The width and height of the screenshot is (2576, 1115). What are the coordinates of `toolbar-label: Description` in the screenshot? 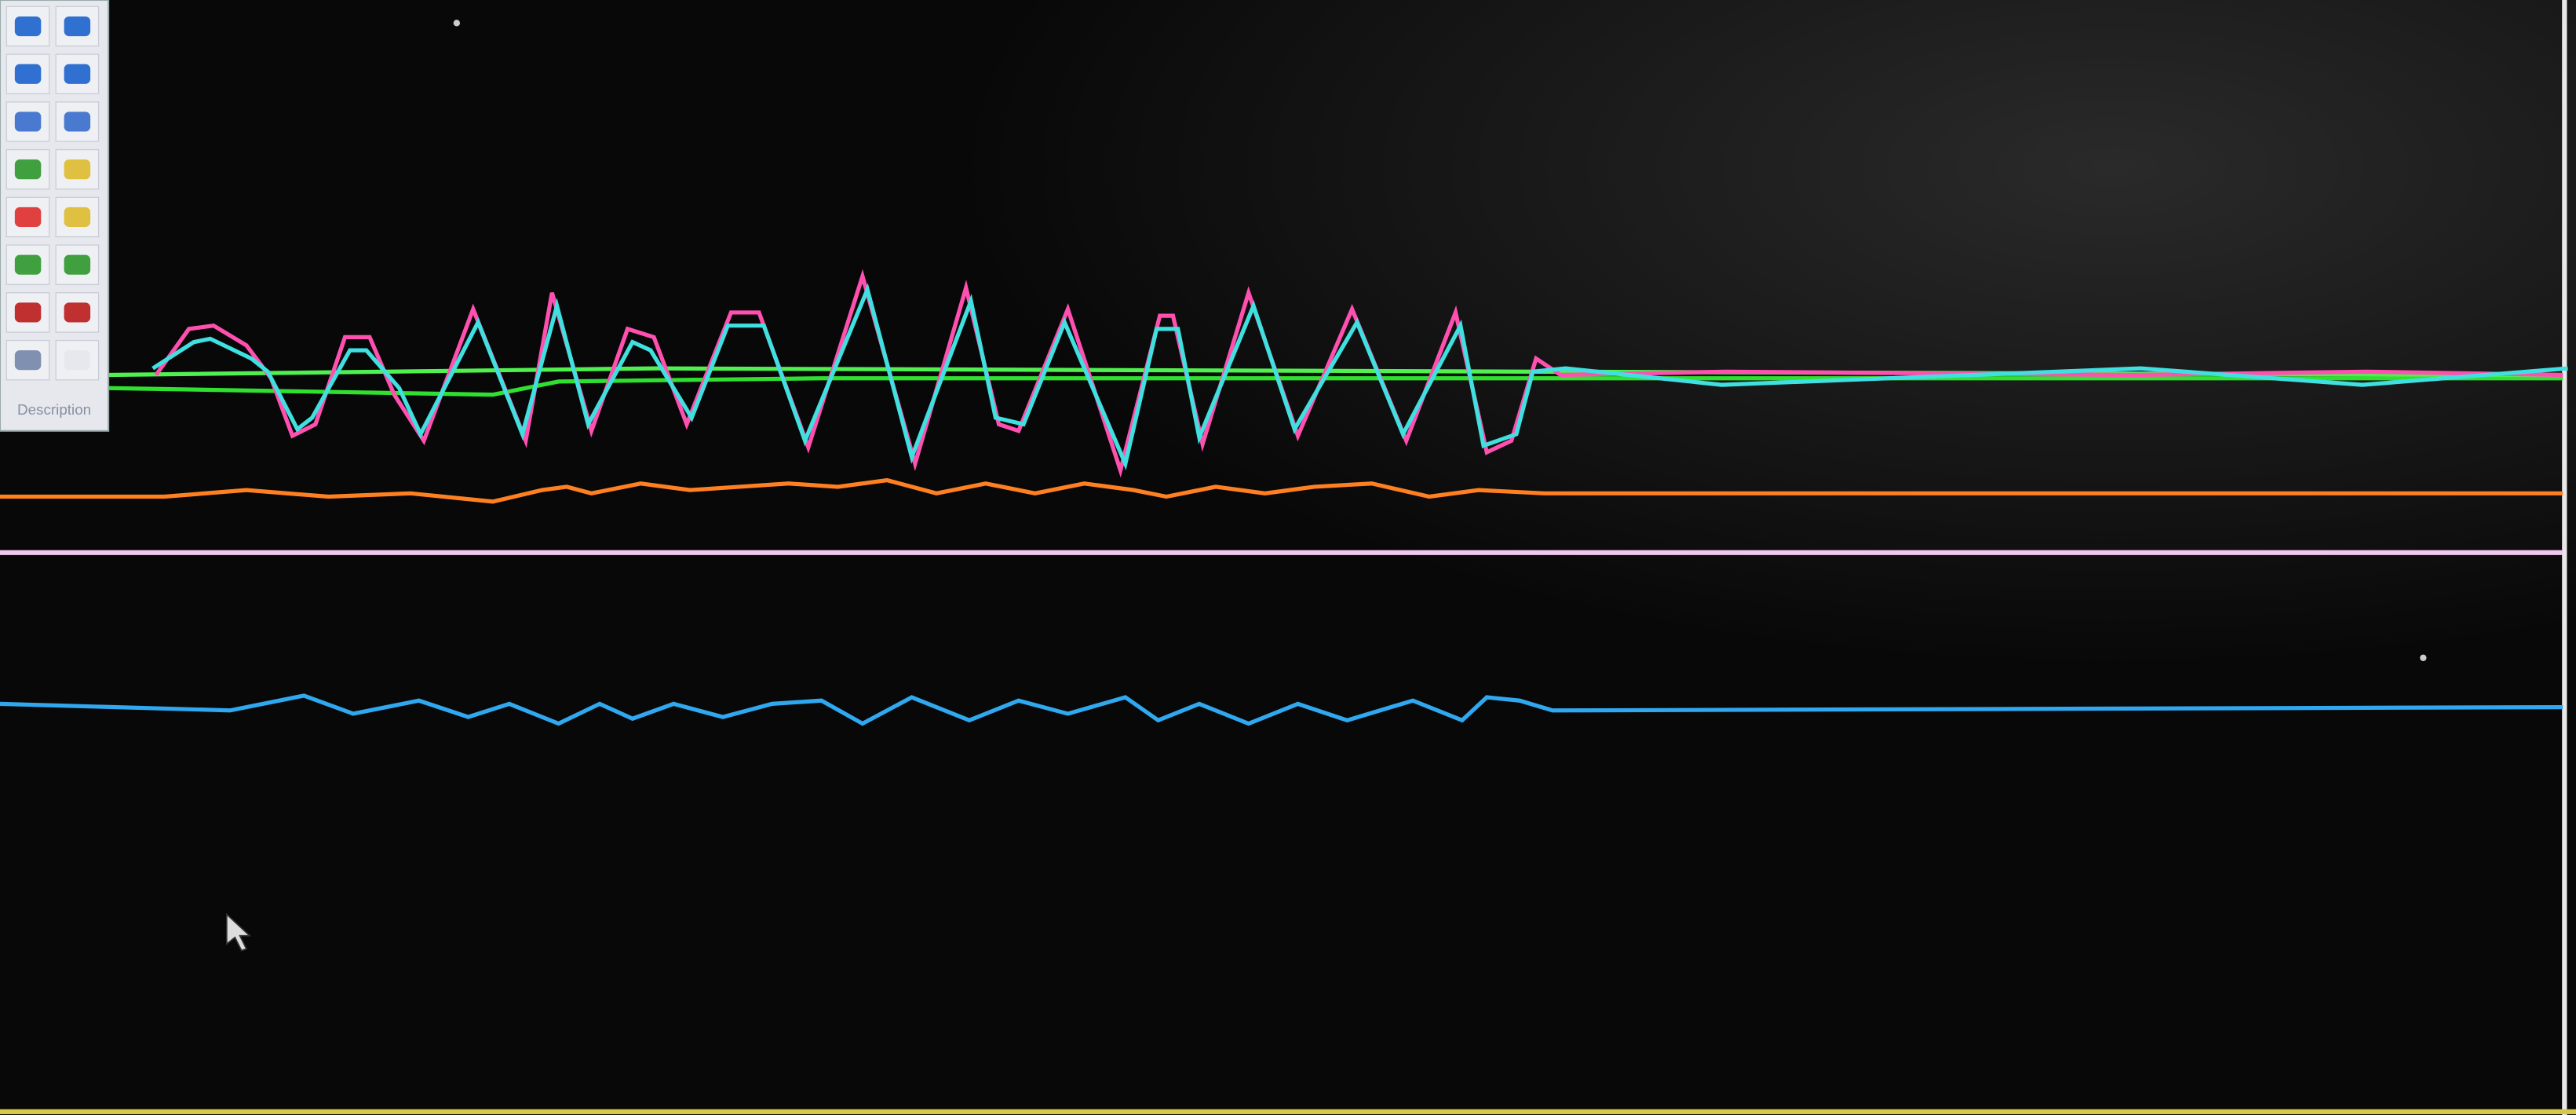 It's located at (54, 409).